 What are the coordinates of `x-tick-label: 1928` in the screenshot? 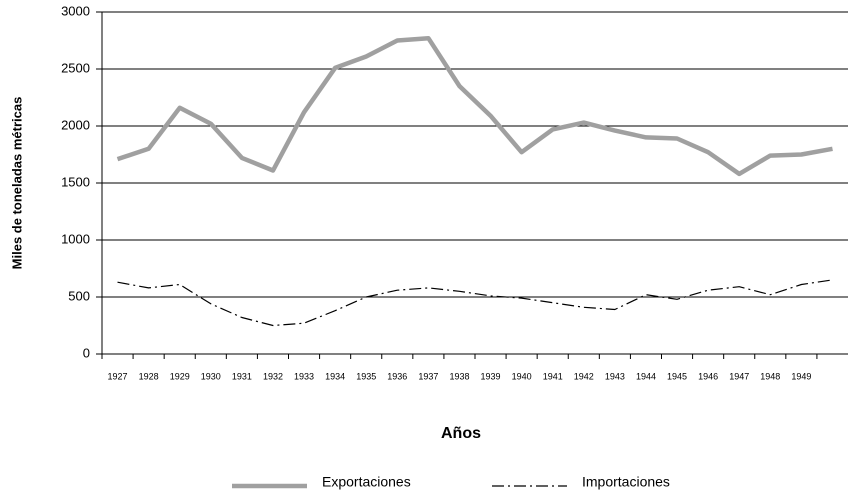 It's located at (149, 376).